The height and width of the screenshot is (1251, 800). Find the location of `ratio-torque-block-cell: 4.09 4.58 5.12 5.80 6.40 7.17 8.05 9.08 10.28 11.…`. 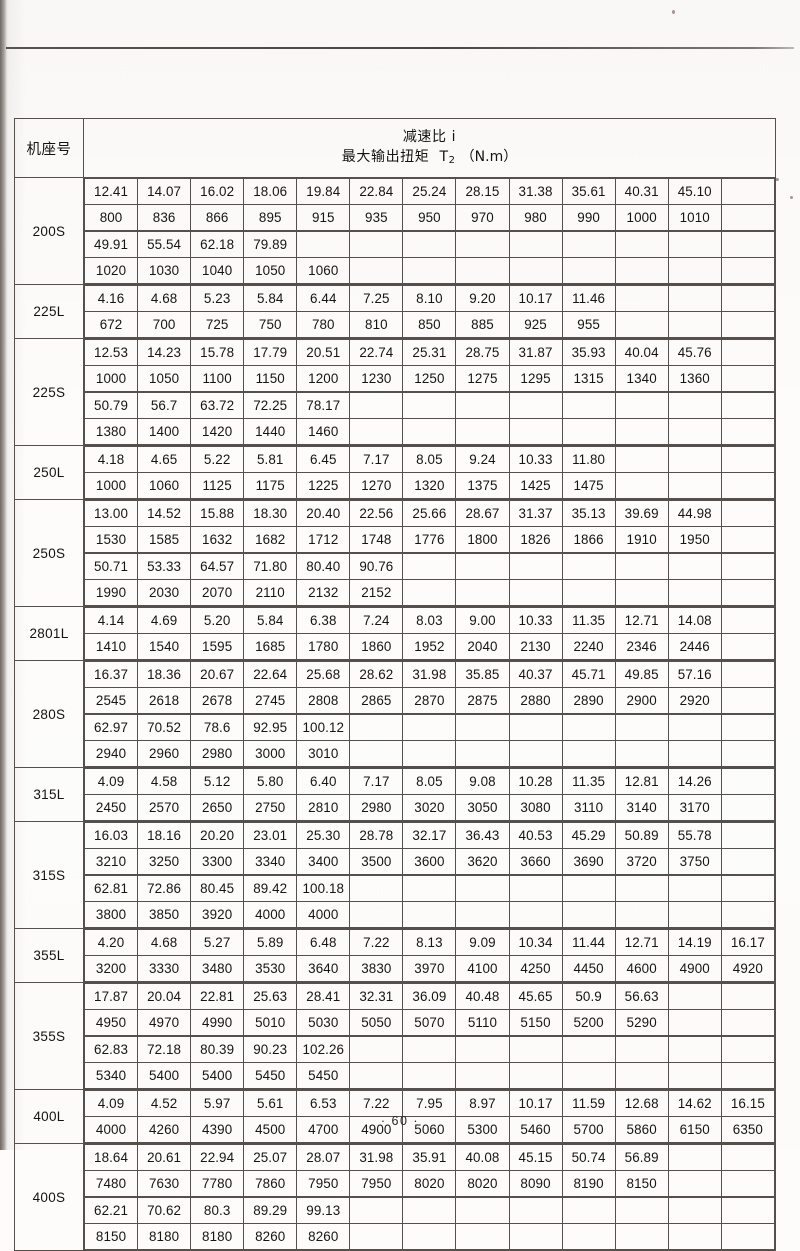

ratio-torque-block-cell: 4.09 4.58 5.12 5.80 6.40 7.17 8.05 9.08 10.28 11.… is located at coordinates (429, 794).